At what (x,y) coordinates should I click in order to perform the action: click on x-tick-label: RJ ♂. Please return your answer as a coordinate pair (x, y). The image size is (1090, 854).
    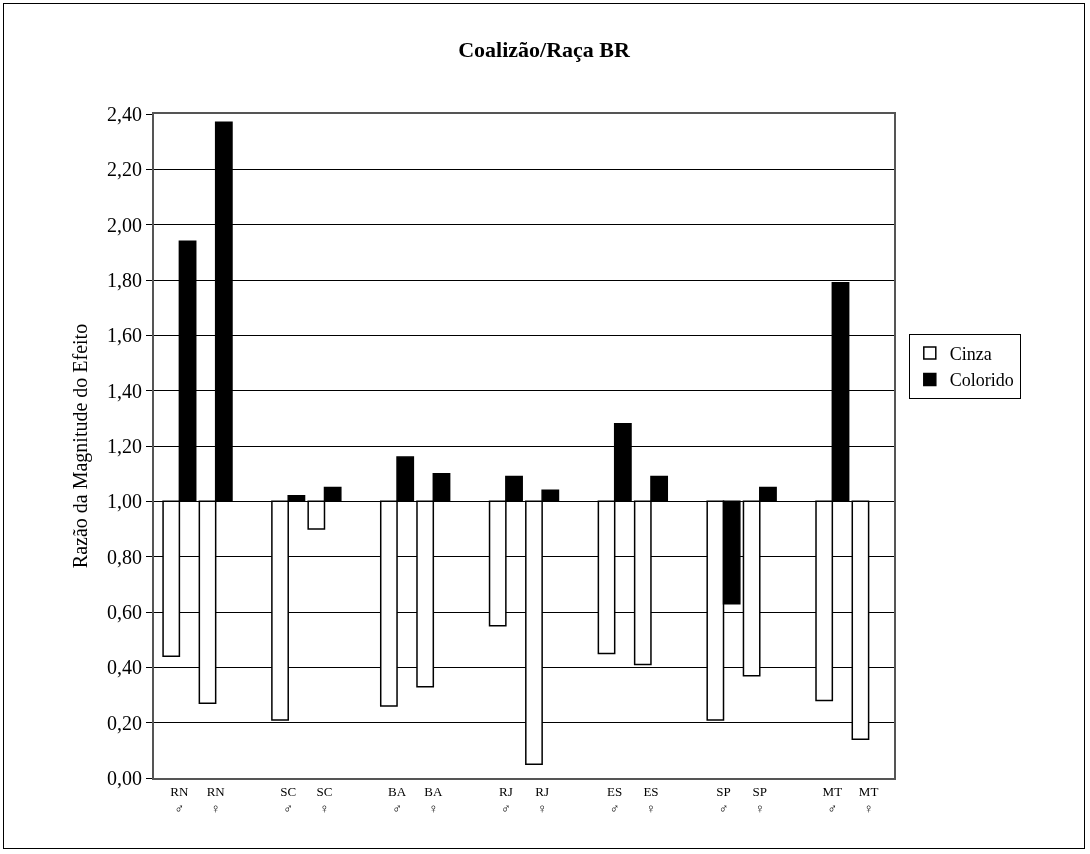
    Looking at the image, I should click on (505, 799).